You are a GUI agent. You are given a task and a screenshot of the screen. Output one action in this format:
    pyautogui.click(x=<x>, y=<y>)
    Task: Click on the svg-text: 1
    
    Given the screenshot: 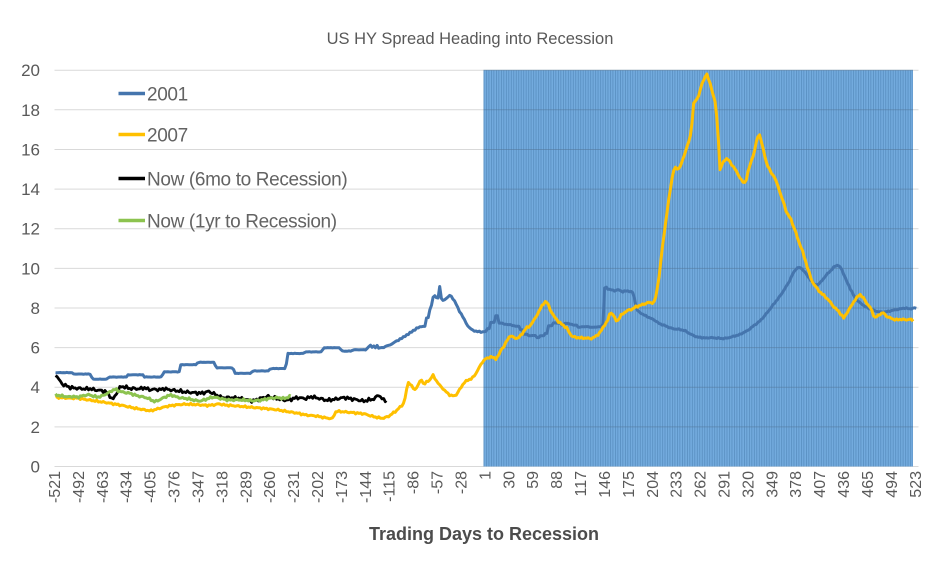 What is the action you would take?
    pyautogui.click(x=485, y=475)
    